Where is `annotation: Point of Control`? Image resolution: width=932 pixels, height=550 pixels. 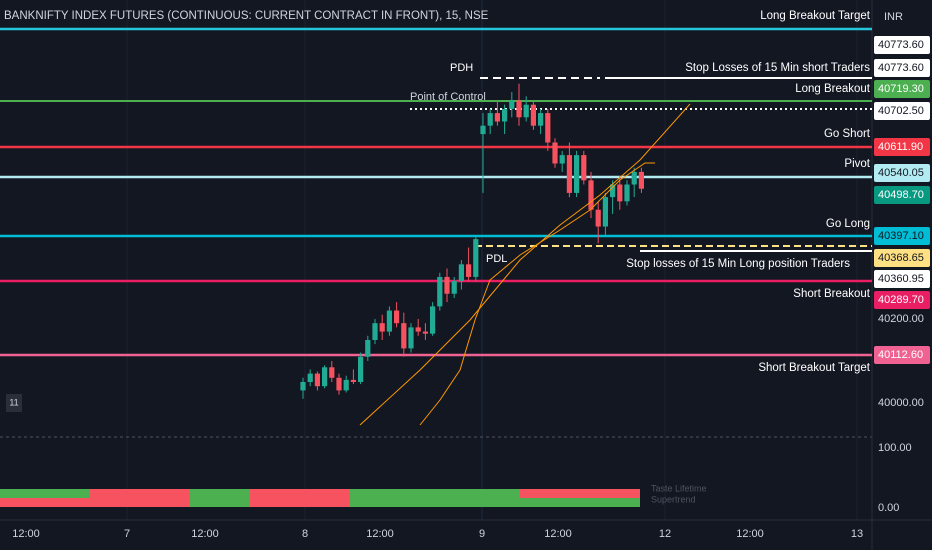 annotation: Point of Control is located at coordinates (448, 97).